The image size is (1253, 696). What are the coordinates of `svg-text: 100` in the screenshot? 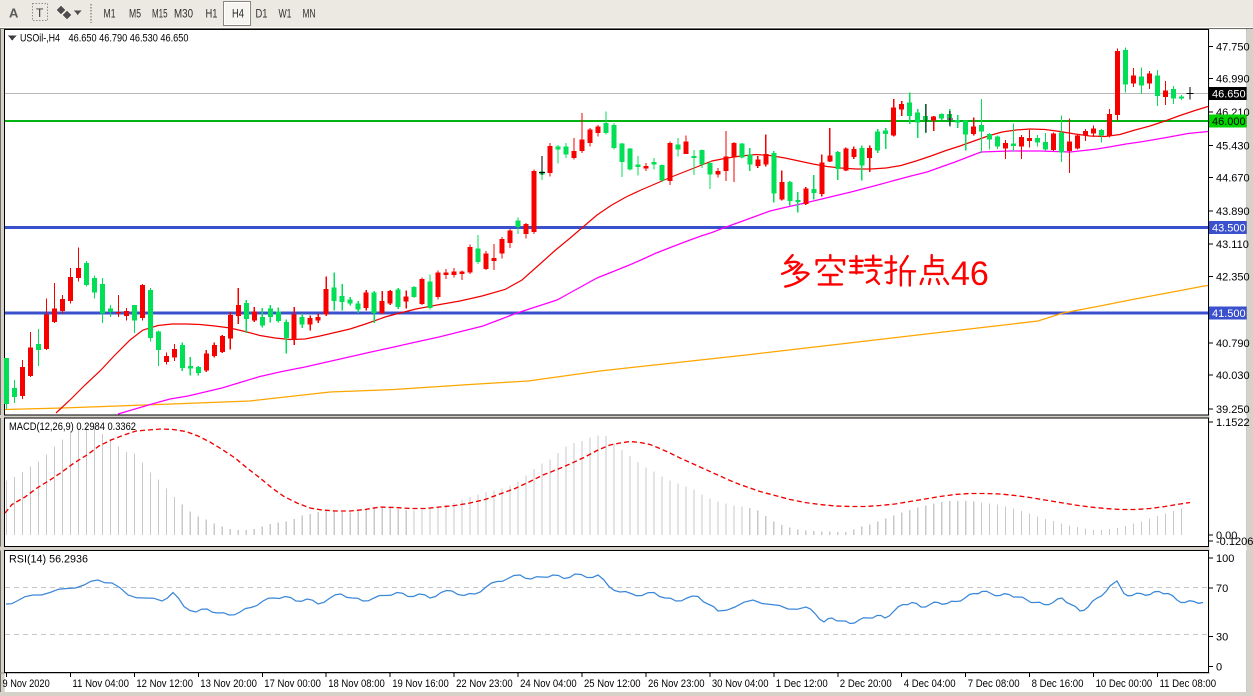 It's located at (1225, 559).